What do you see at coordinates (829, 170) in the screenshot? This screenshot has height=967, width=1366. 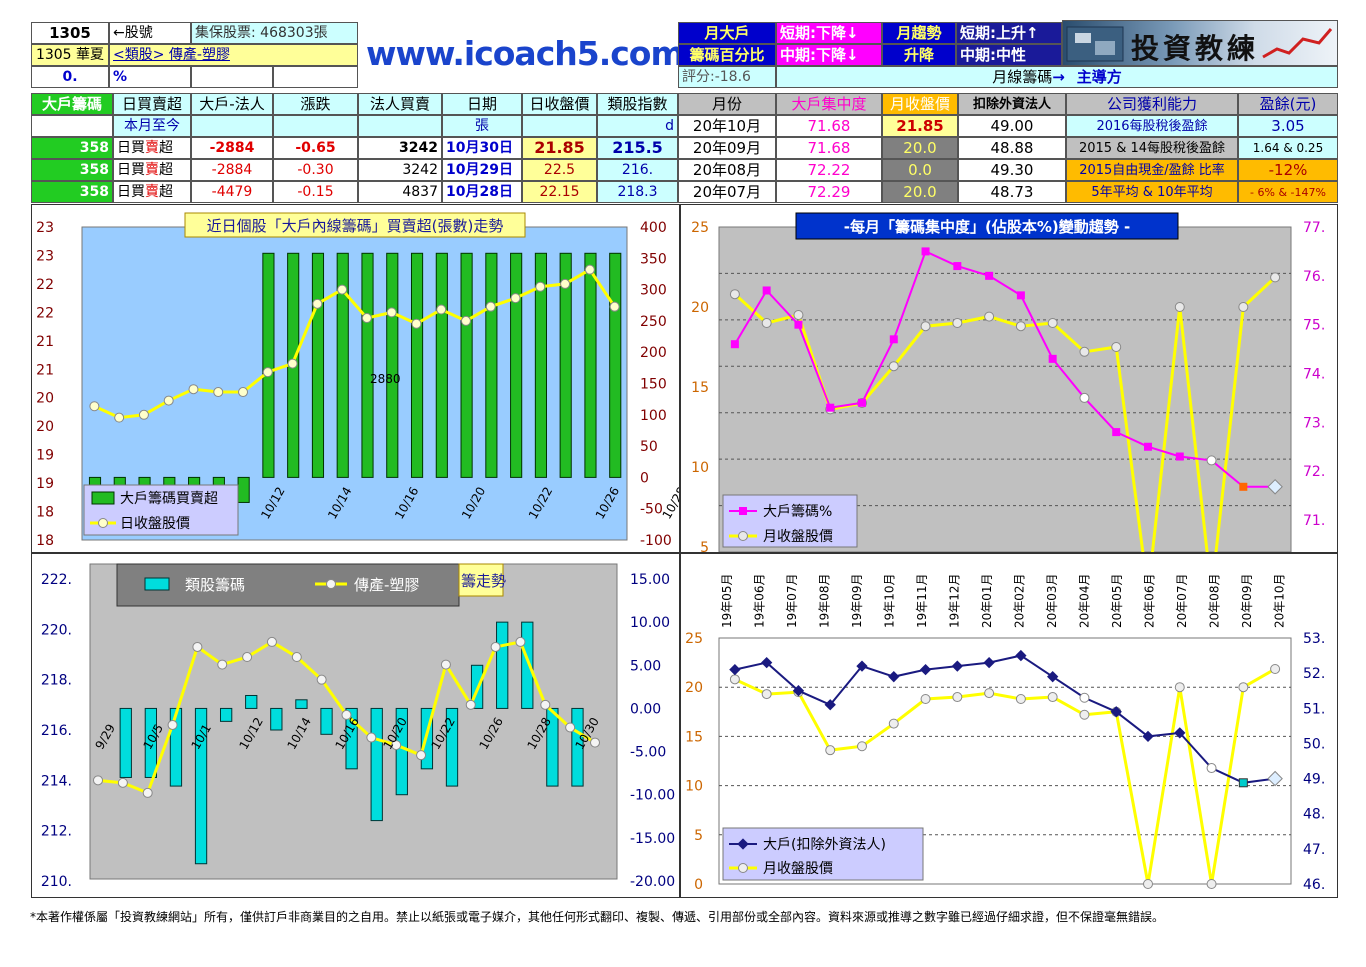 I see `right-row-cell: 72.22` at bounding box center [829, 170].